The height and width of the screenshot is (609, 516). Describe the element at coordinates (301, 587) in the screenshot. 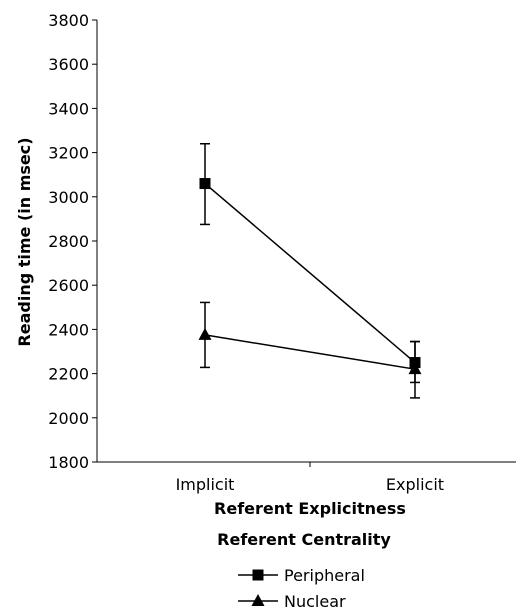

I see `legend: Peripheral Nuclear` at that location.